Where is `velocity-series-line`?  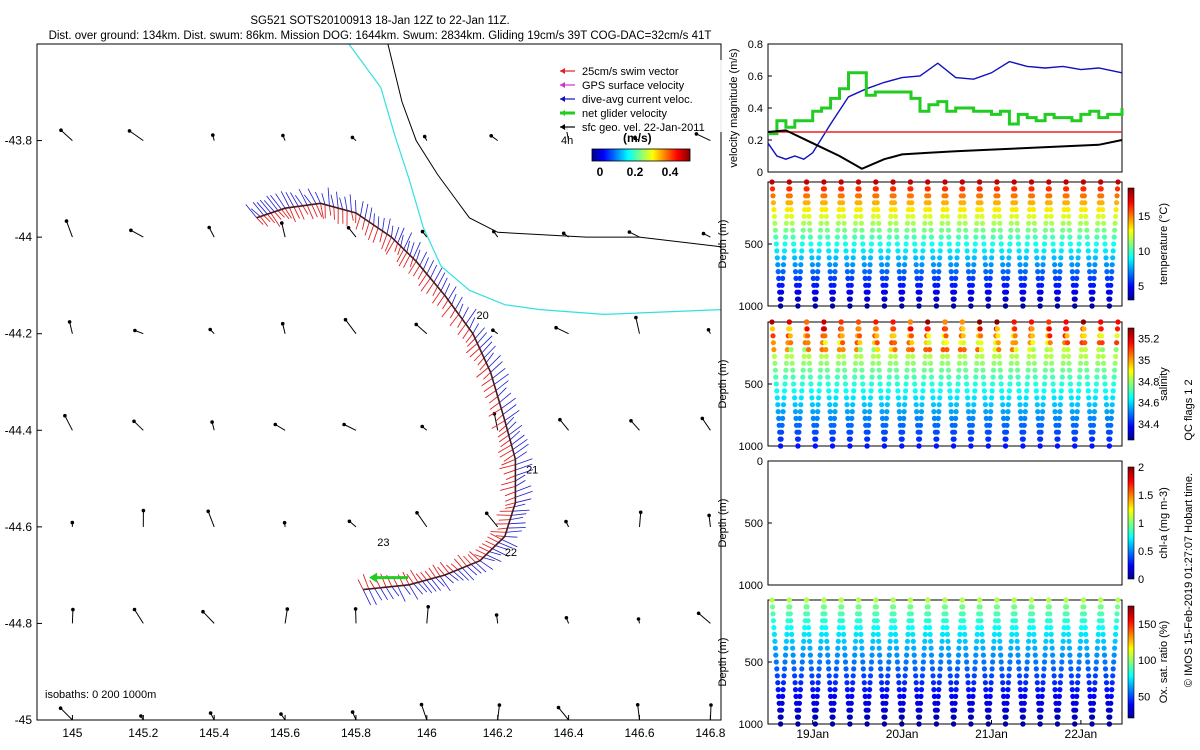
velocity-series-line is located at coordinates (945, 149).